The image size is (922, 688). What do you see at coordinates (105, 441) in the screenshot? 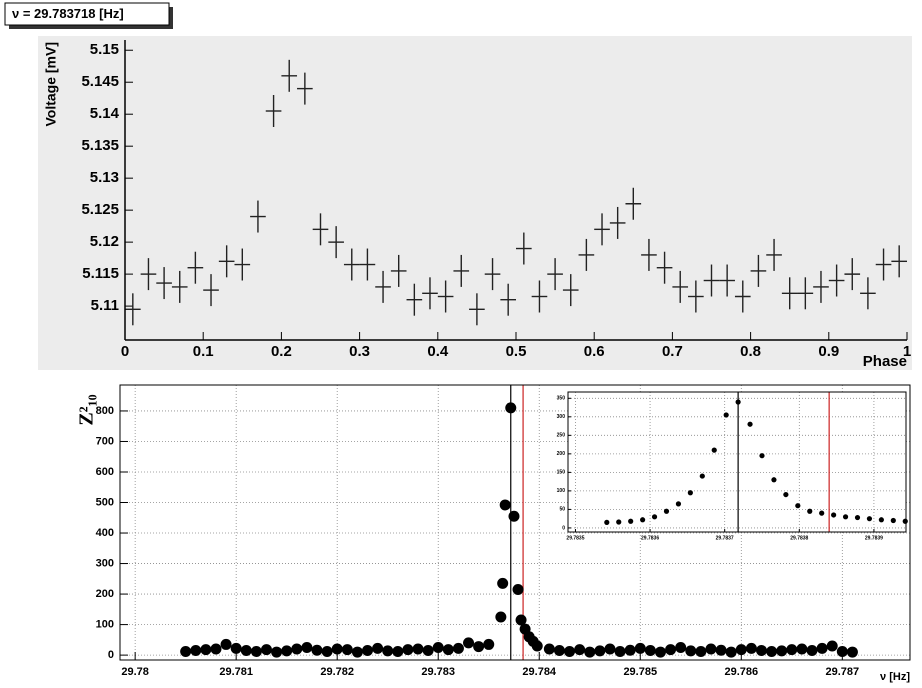
I see `y-tick-label: 700` at bounding box center [105, 441].